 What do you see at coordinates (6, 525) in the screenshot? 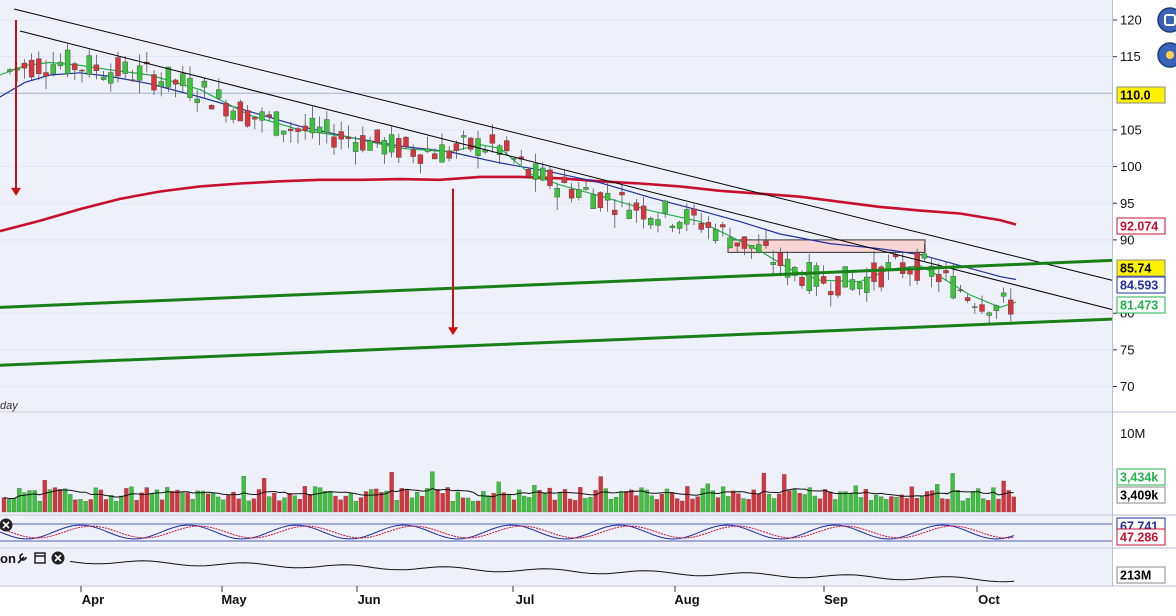
I see `close-panel-icon` at bounding box center [6, 525].